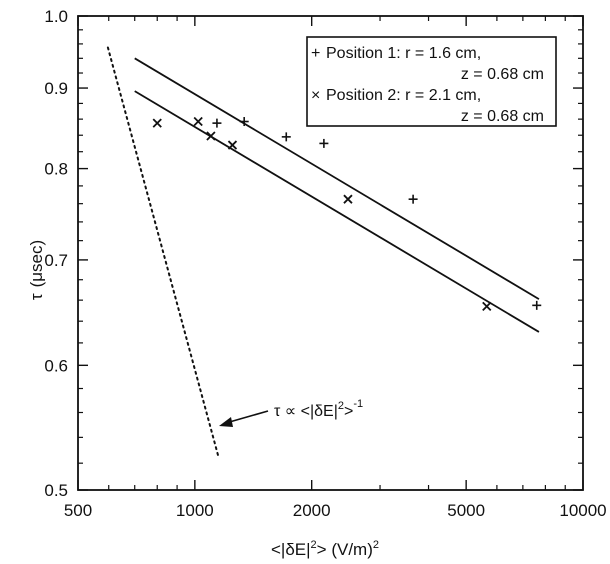  Describe the element at coordinates (502, 74) in the screenshot. I see `legend-entry-1-line2: z = 0.68 cm` at that location.